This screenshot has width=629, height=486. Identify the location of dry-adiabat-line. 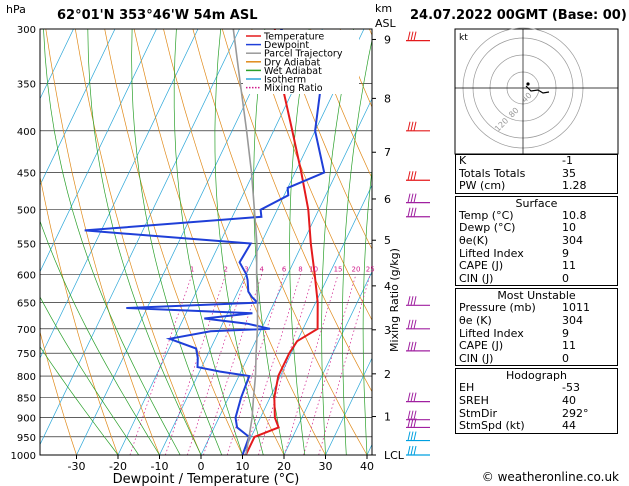
(79, 315).